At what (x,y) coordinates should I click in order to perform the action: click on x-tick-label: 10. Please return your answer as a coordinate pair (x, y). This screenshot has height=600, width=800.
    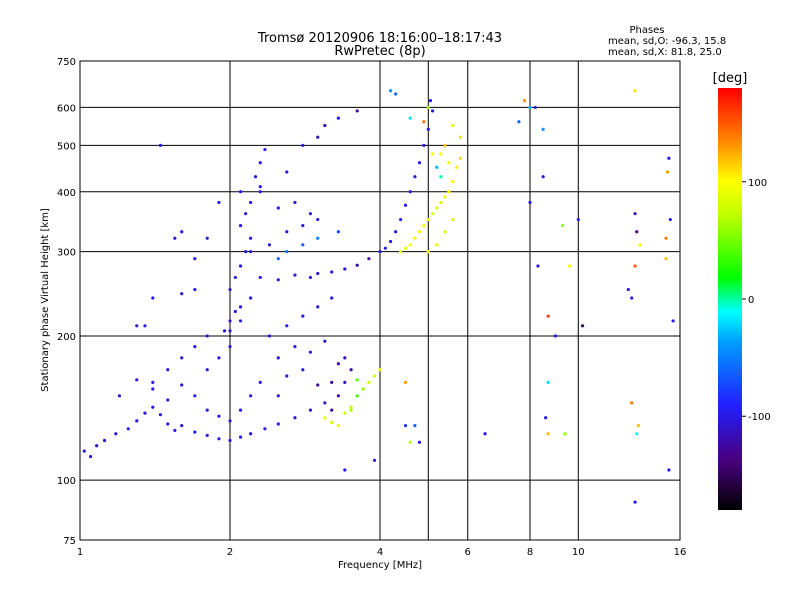
    Looking at the image, I should click on (578, 552).